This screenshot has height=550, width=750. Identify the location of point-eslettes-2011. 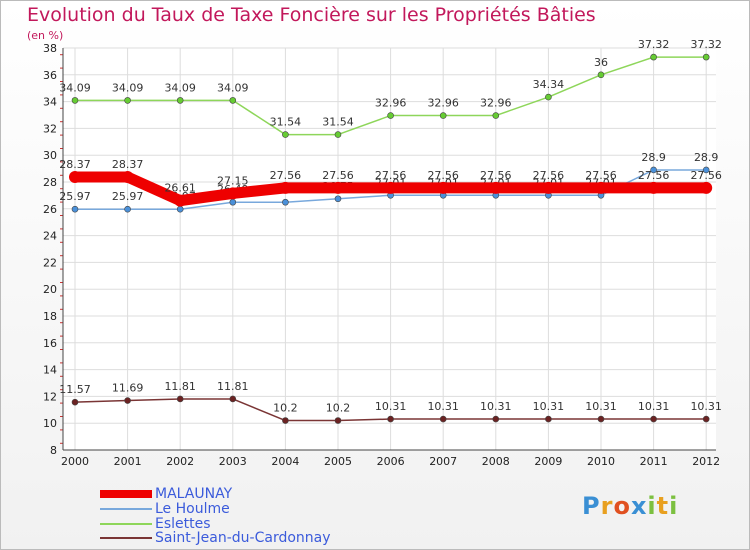
(653, 57).